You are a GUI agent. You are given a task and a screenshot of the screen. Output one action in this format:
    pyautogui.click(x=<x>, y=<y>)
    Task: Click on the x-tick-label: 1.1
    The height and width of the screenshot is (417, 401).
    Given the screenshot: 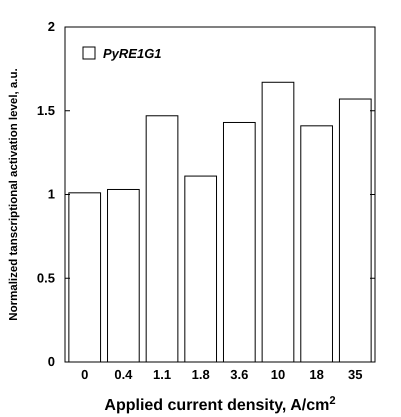 What is the action you would take?
    pyautogui.click(x=162, y=374)
    